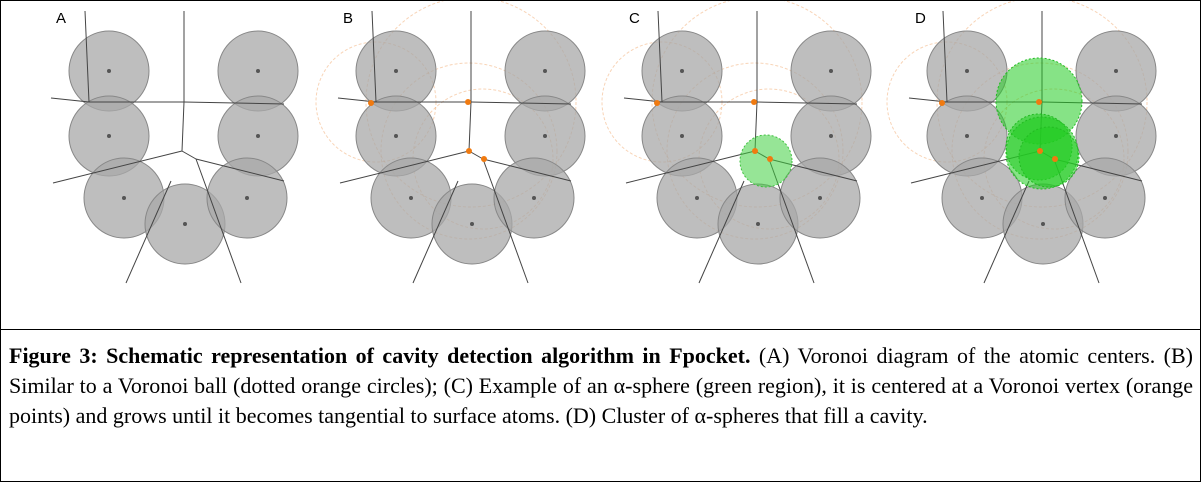 This screenshot has width=1201, height=482. What do you see at coordinates (61, 18) in the screenshot?
I see `panel-label: A` at bounding box center [61, 18].